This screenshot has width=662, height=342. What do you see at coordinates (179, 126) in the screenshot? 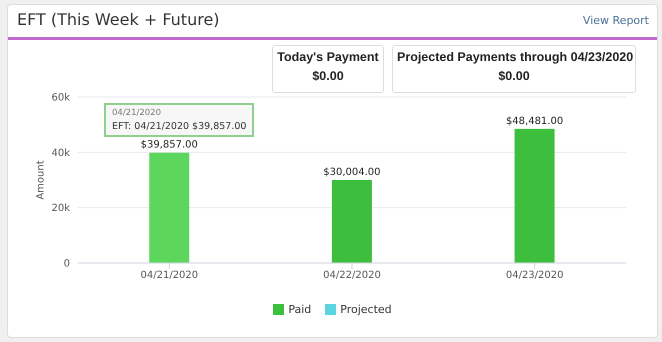
I see `annotation: EFT: 04/21/2020 $39,857.00` at bounding box center [179, 126].